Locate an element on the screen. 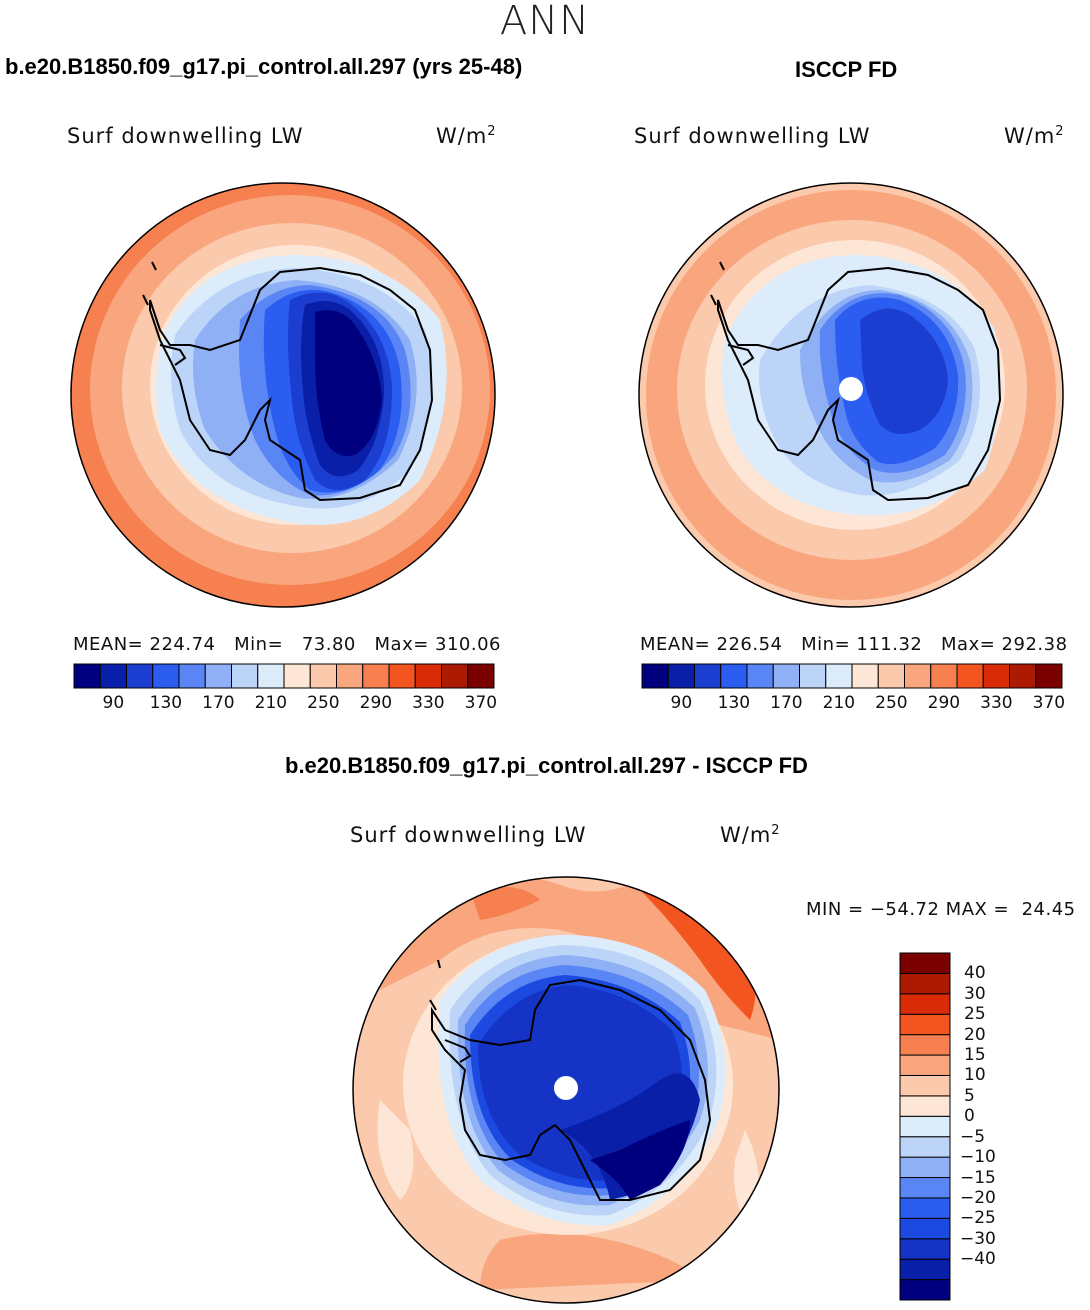 Image resolution: width=1090 pixels, height=1310 pixels. colorbar-tick-label: 5 is located at coordinates (969, 1095).